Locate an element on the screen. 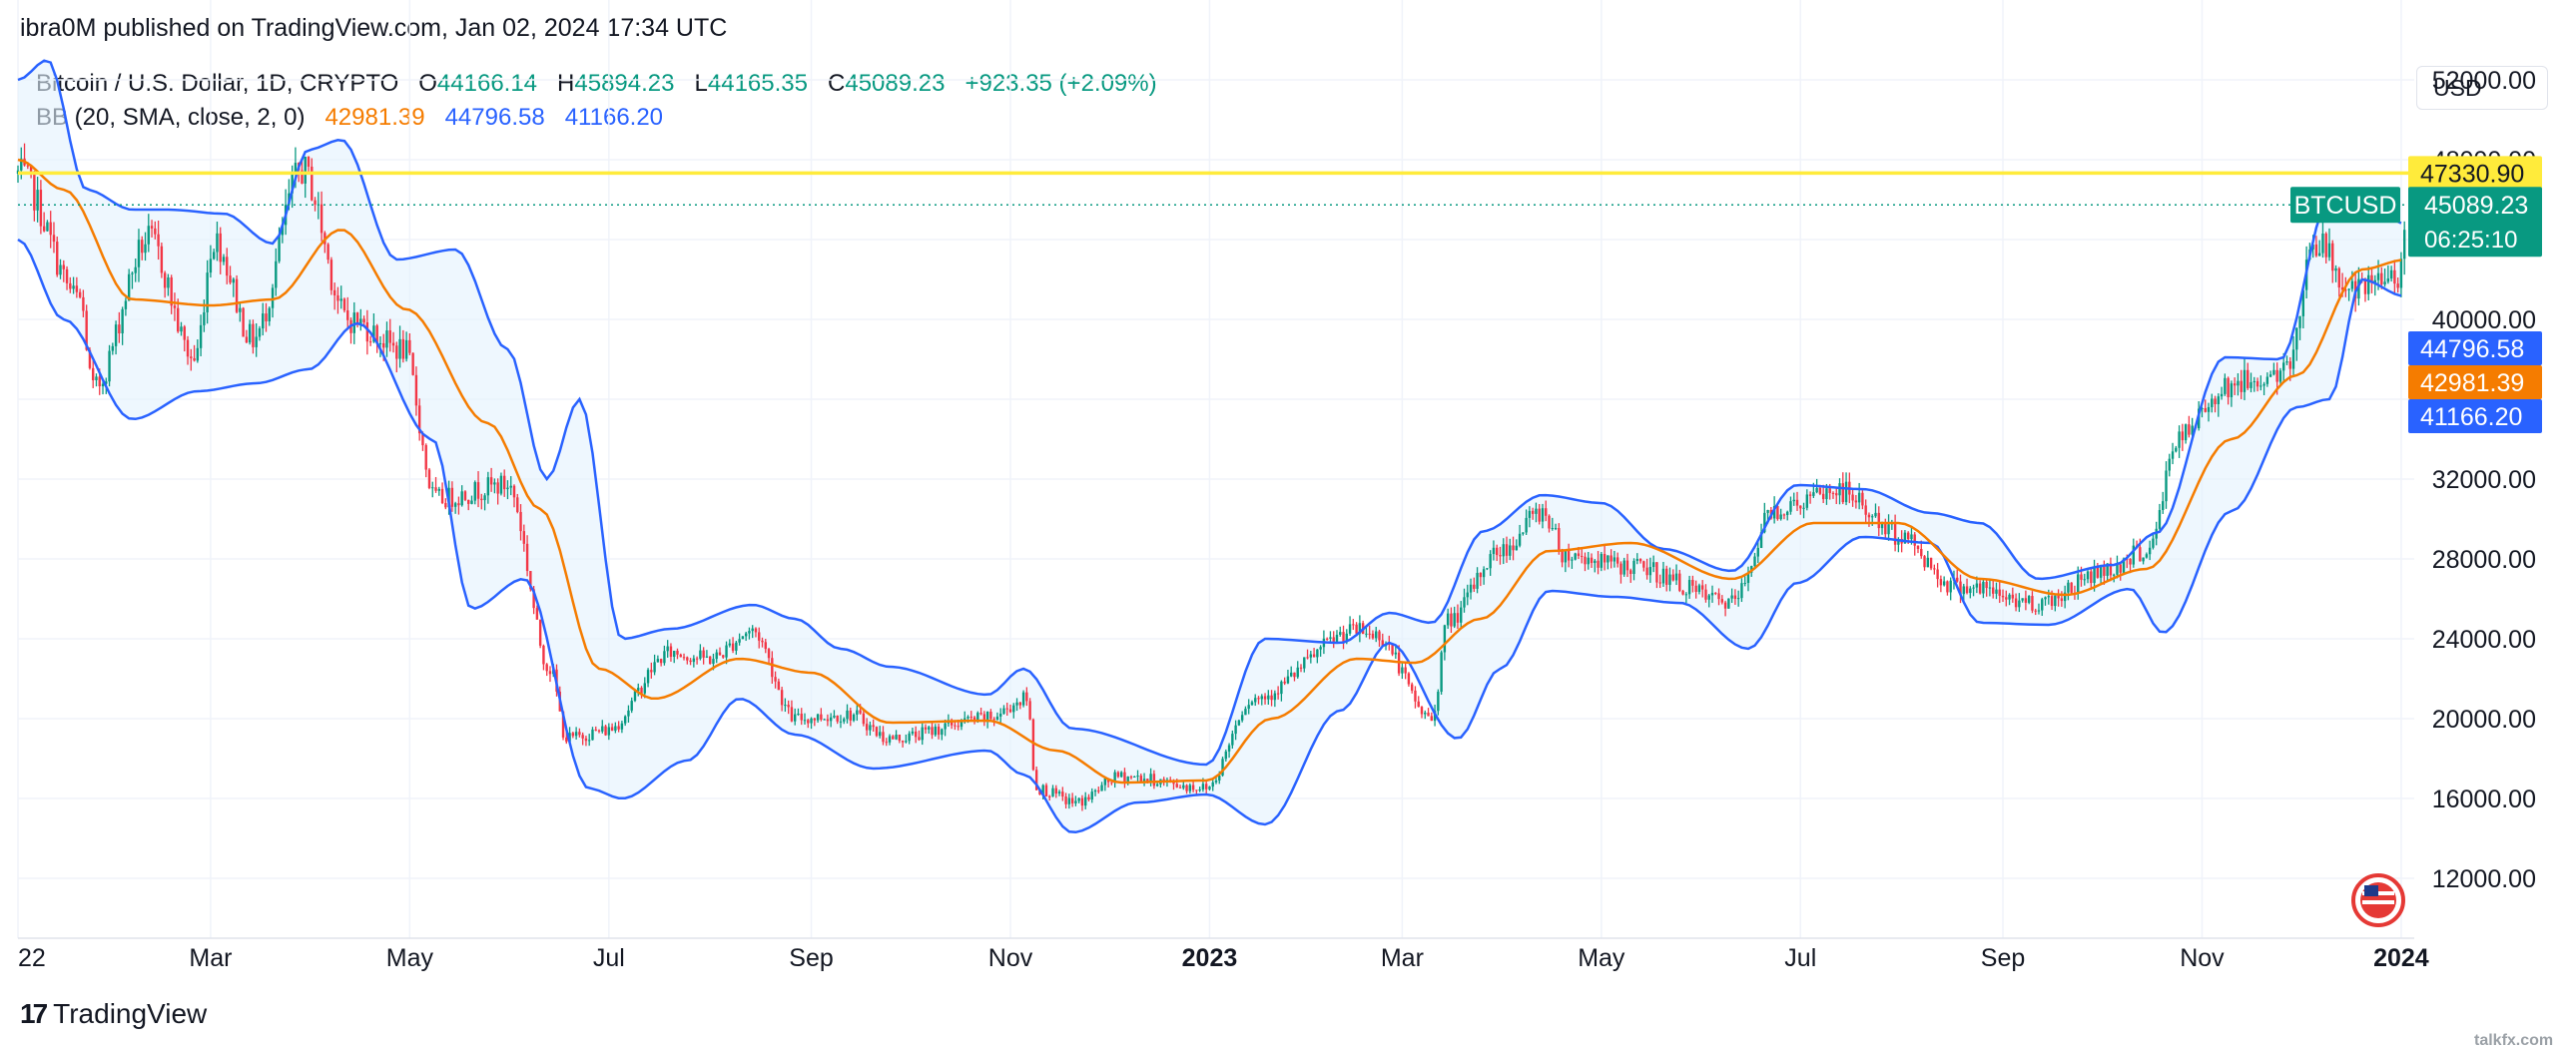  open-value: 44166.14 is located at coordinates (487, 83).